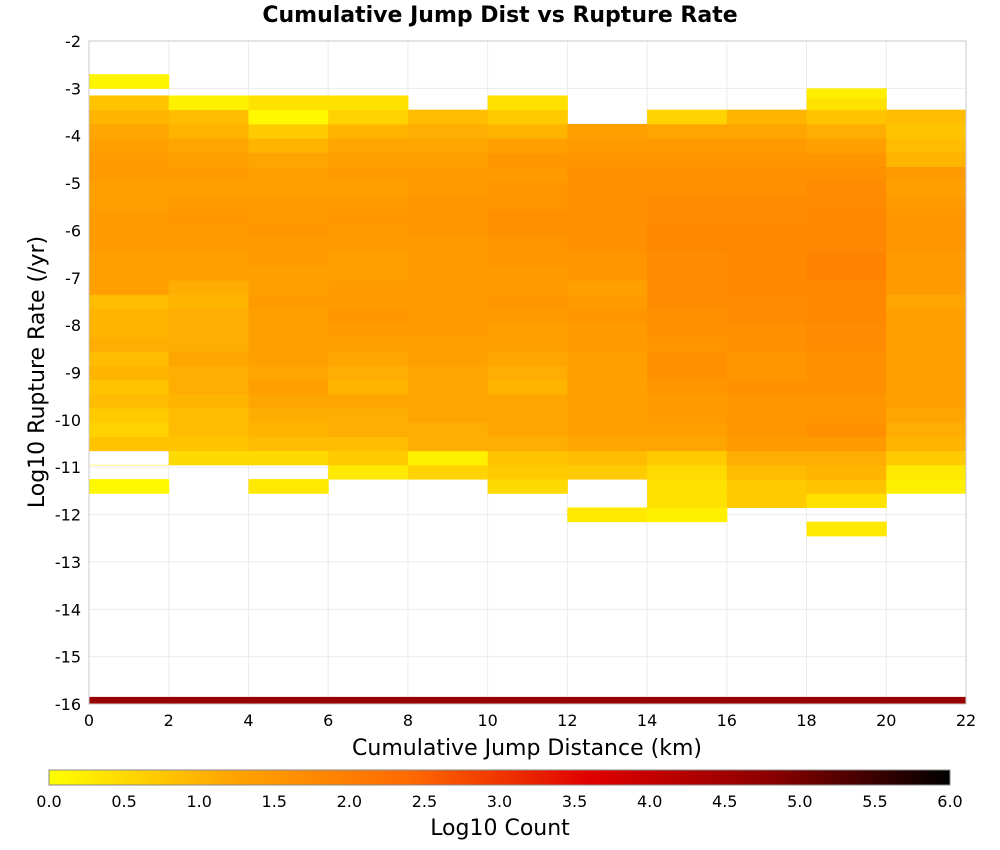 This screenshot has height=850, width=1000. What do you see at coordinates (328, 720) in the screenshot?
I see `x-tick-label: 6` at bounding box center [328, 720].